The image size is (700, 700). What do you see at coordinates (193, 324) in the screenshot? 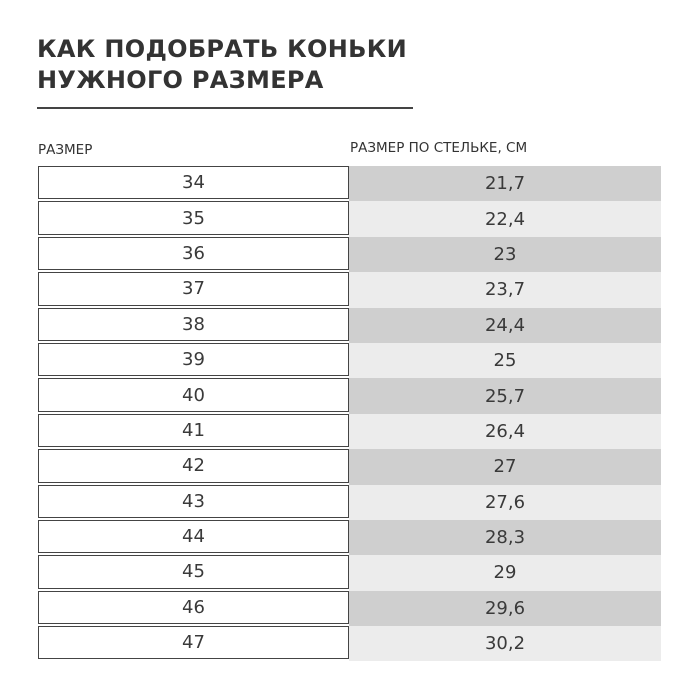
I see `size-cell: 38` at bounding box center [193, 324].